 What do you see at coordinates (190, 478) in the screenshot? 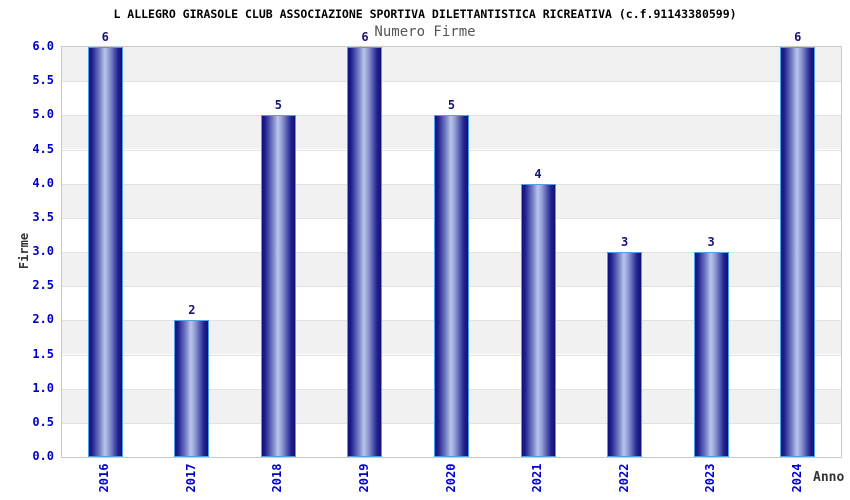
I see `x-tick-label: 2017` at bounding box center [190, 478].